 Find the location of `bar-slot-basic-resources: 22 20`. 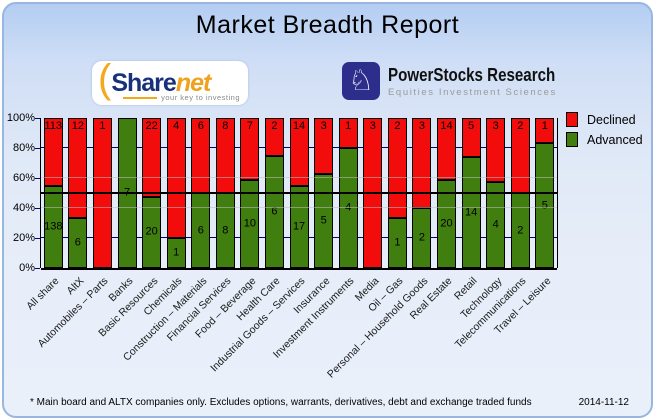

bar-slot-basic-resources: 22 20 is located at coordinates (151, 193).